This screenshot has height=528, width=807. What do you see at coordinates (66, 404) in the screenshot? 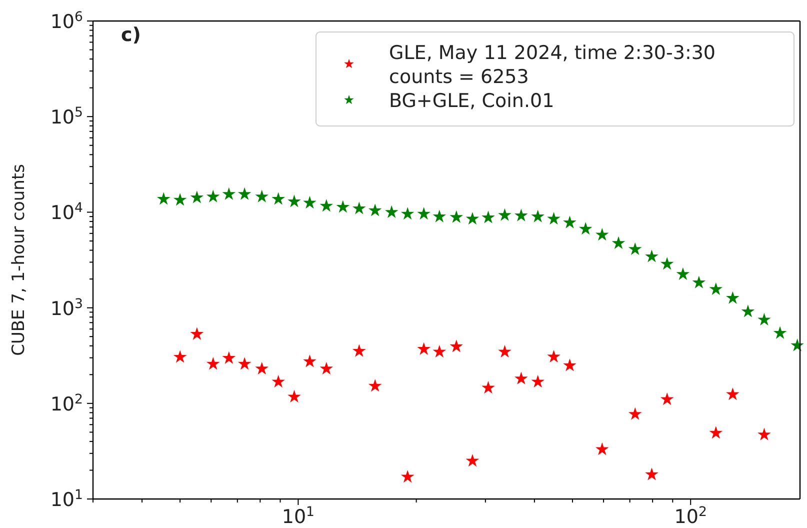
I see `y-tick-label: 10$^{2}$` at bounding box center [66, 404].